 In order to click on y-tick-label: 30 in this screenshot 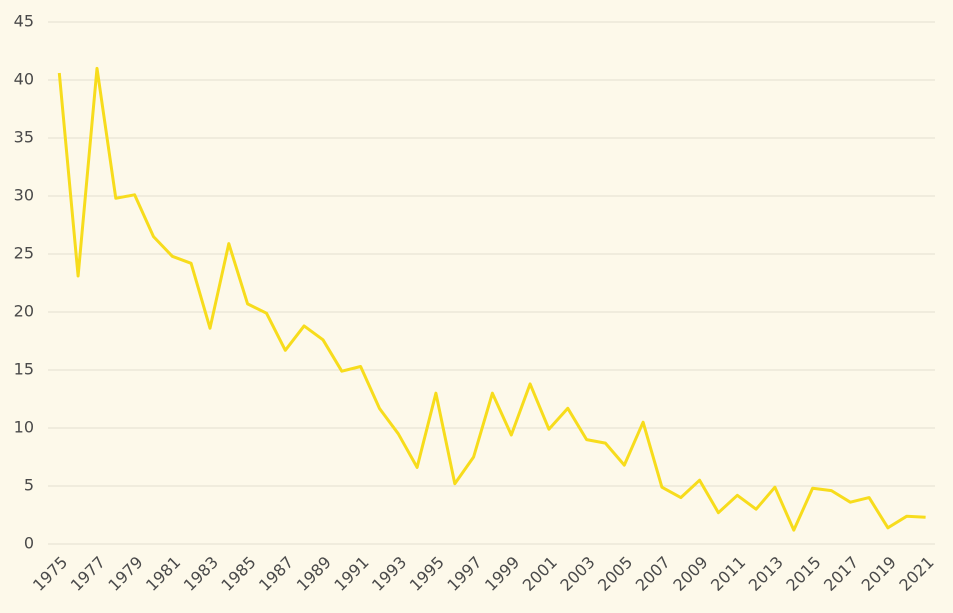, I will do `click(24, 195)`.